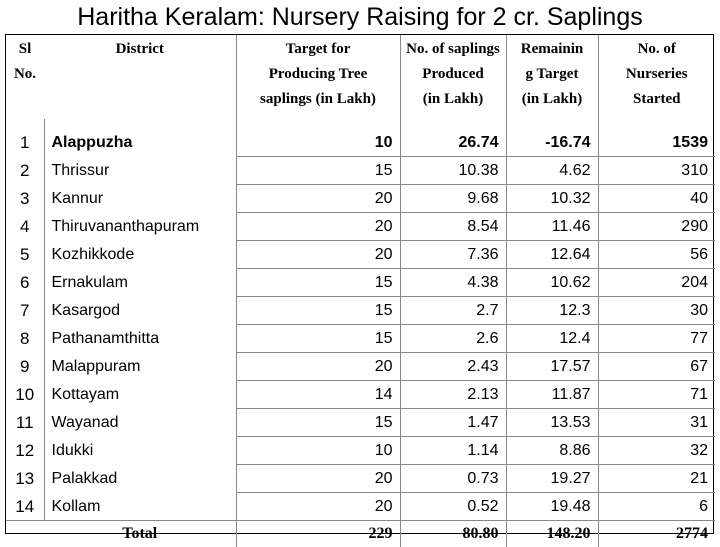 This screenshot has width=720, height=547. Describe the element at coordinates (656, 367) in the screenshot. I see `cell-nurseries: 67` at that location.